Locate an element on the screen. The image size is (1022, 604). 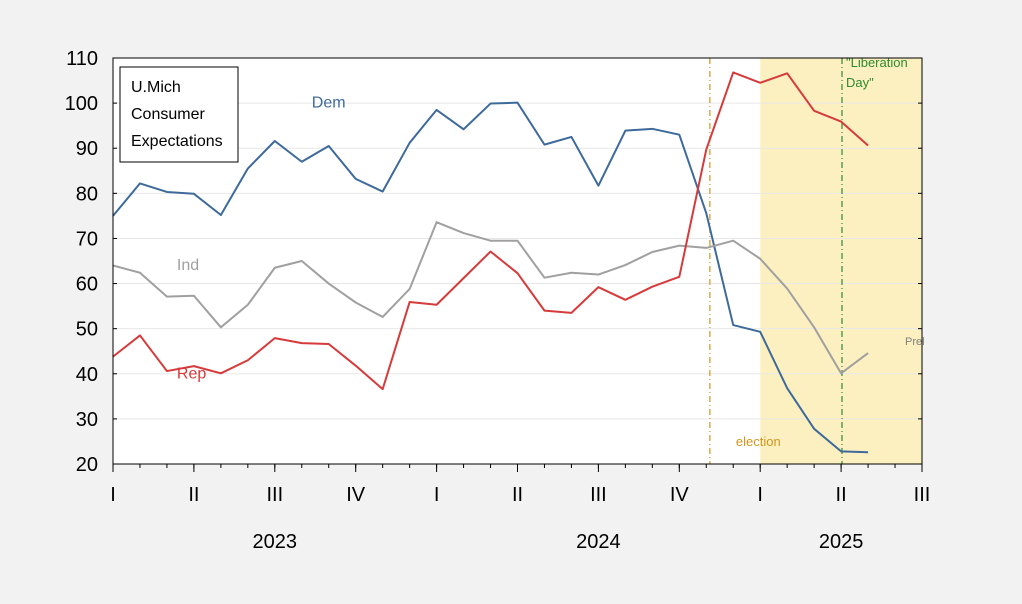
prel-label: Prel is located at coordinates (915, 342).